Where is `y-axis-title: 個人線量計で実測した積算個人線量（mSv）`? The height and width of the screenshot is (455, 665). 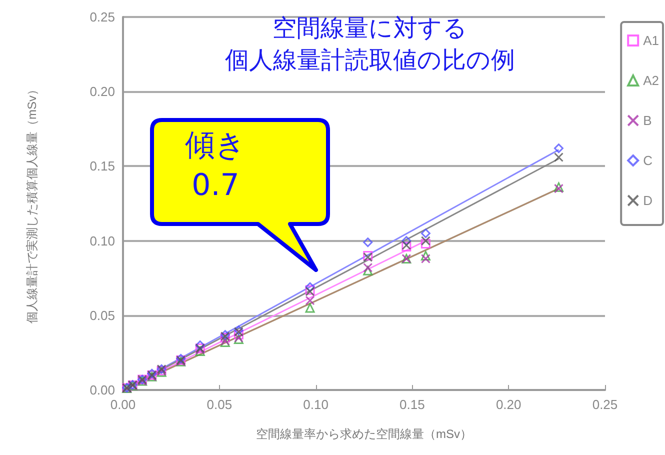 y-axis-title: 個人線量計で実測した積算個人線量（mSv） is located at coordinates (32, 204).